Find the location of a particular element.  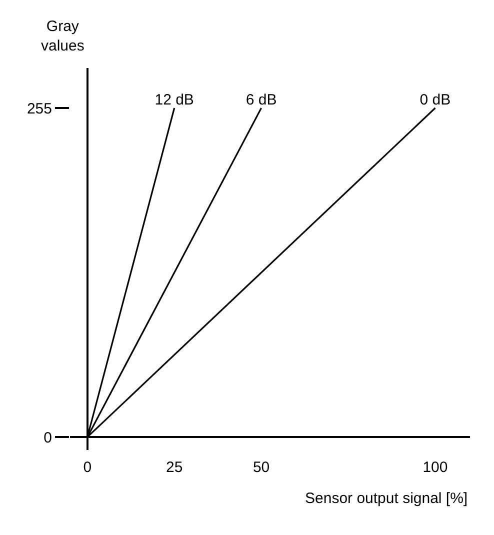

x-tick-label: 50 is located at coordinates (261, 467).